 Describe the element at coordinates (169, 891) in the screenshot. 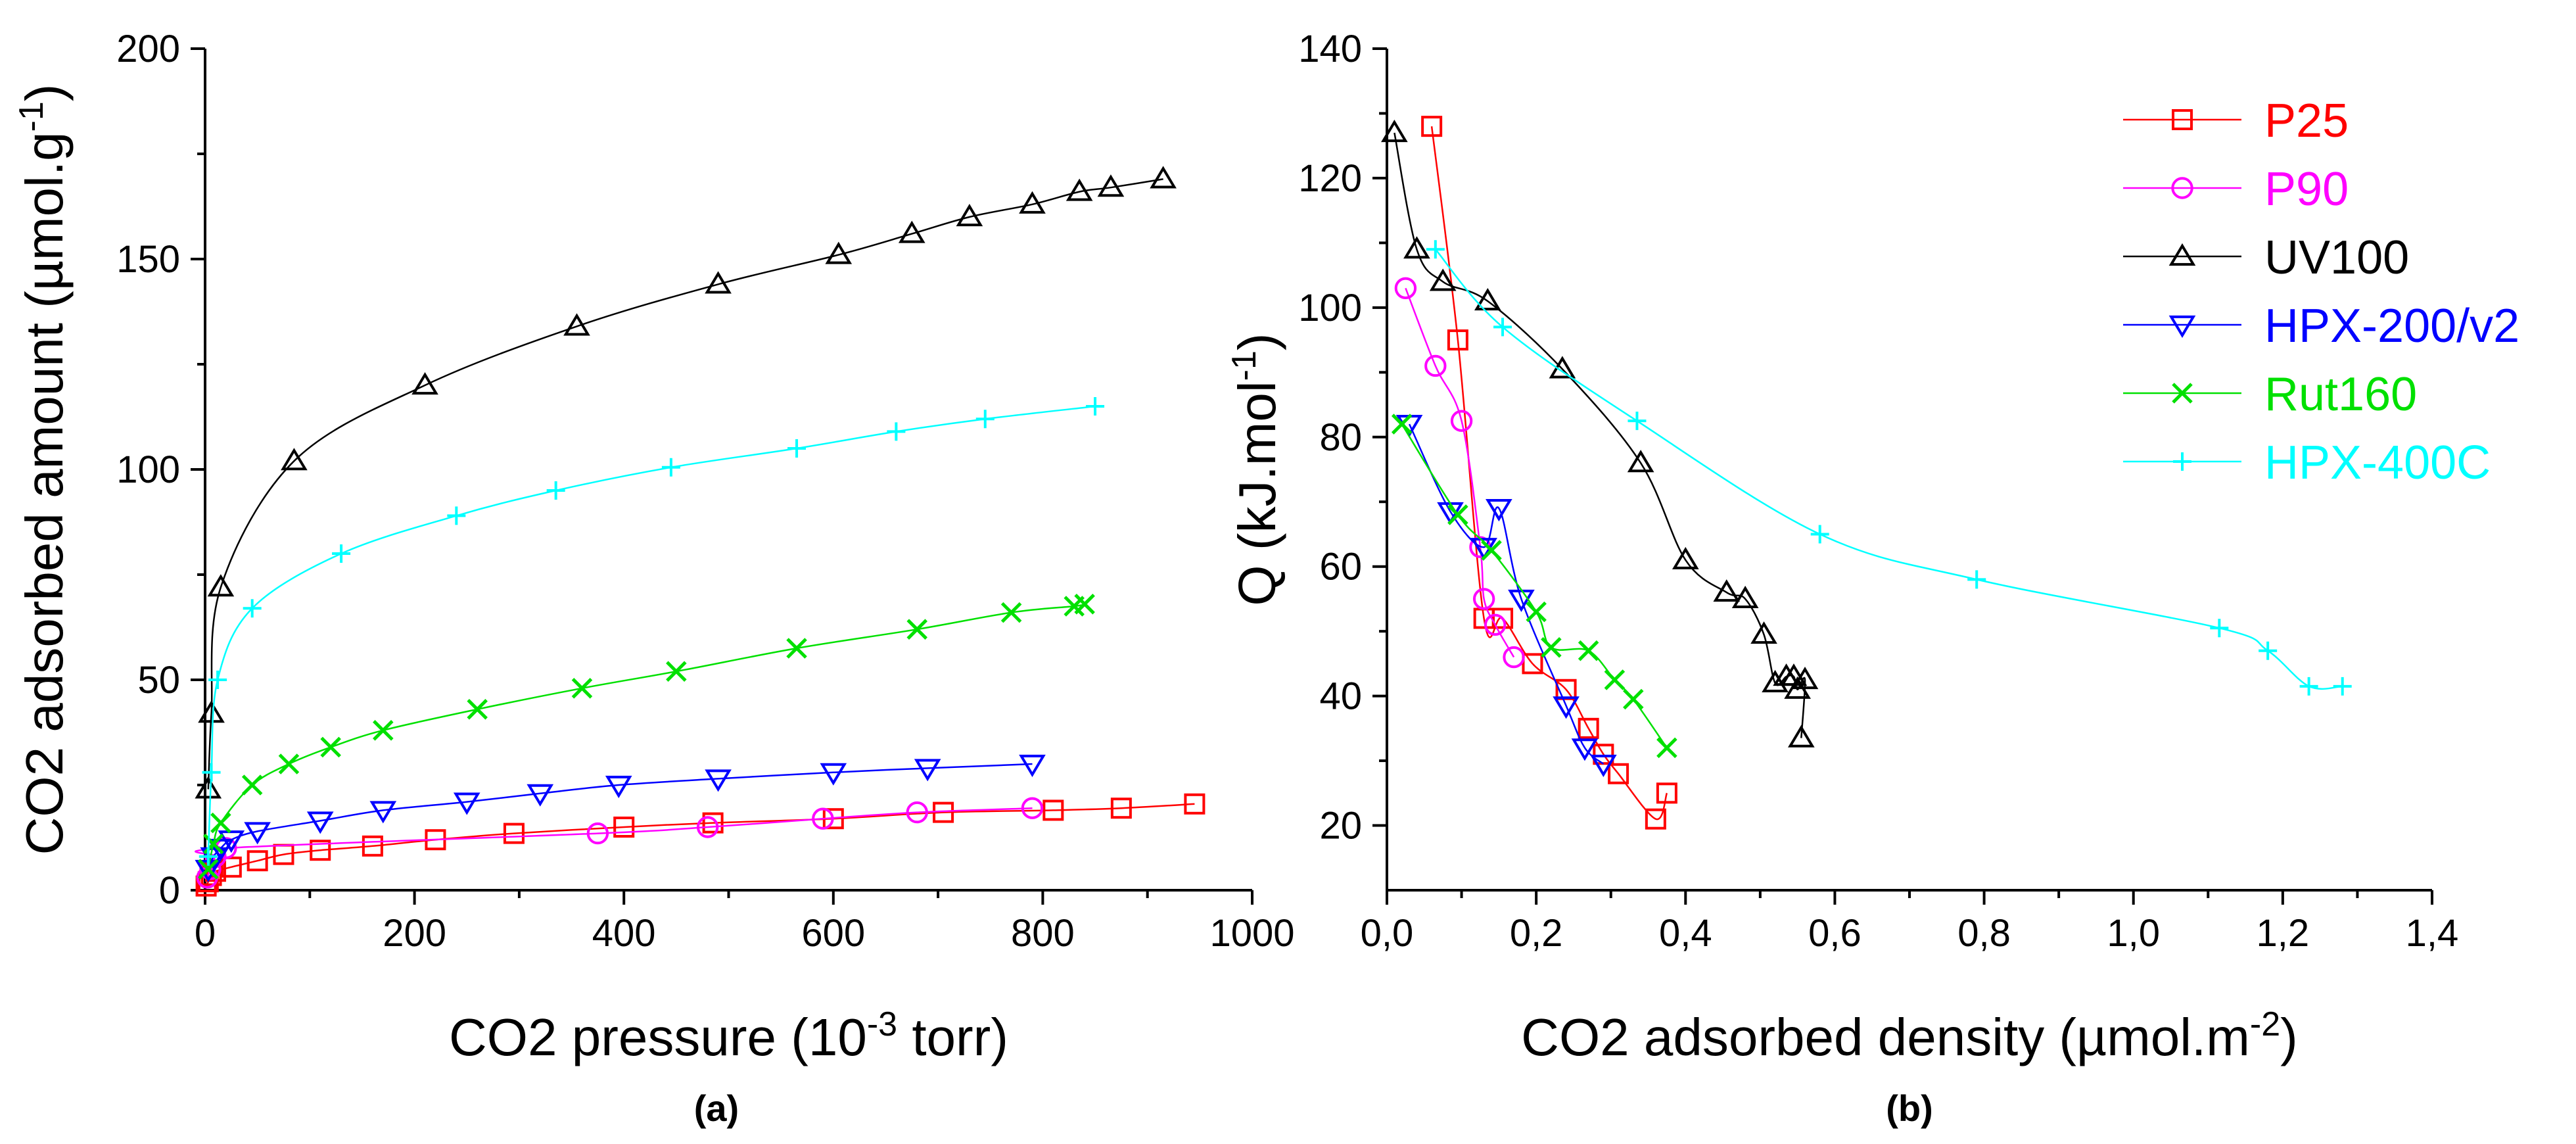

I see `y-tick-label: 0` at that location.